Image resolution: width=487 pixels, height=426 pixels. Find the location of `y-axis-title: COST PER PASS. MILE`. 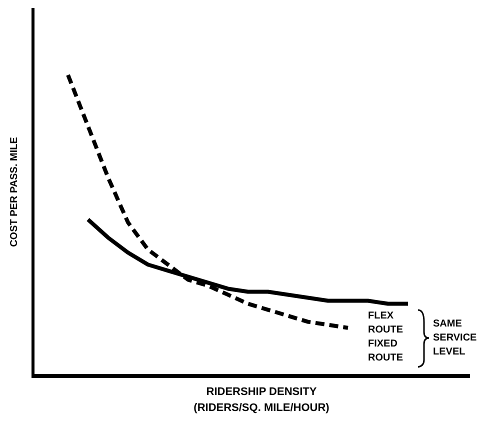

y-axis-title: COST PER PASS. MILE is located at coordinates (14, 191).